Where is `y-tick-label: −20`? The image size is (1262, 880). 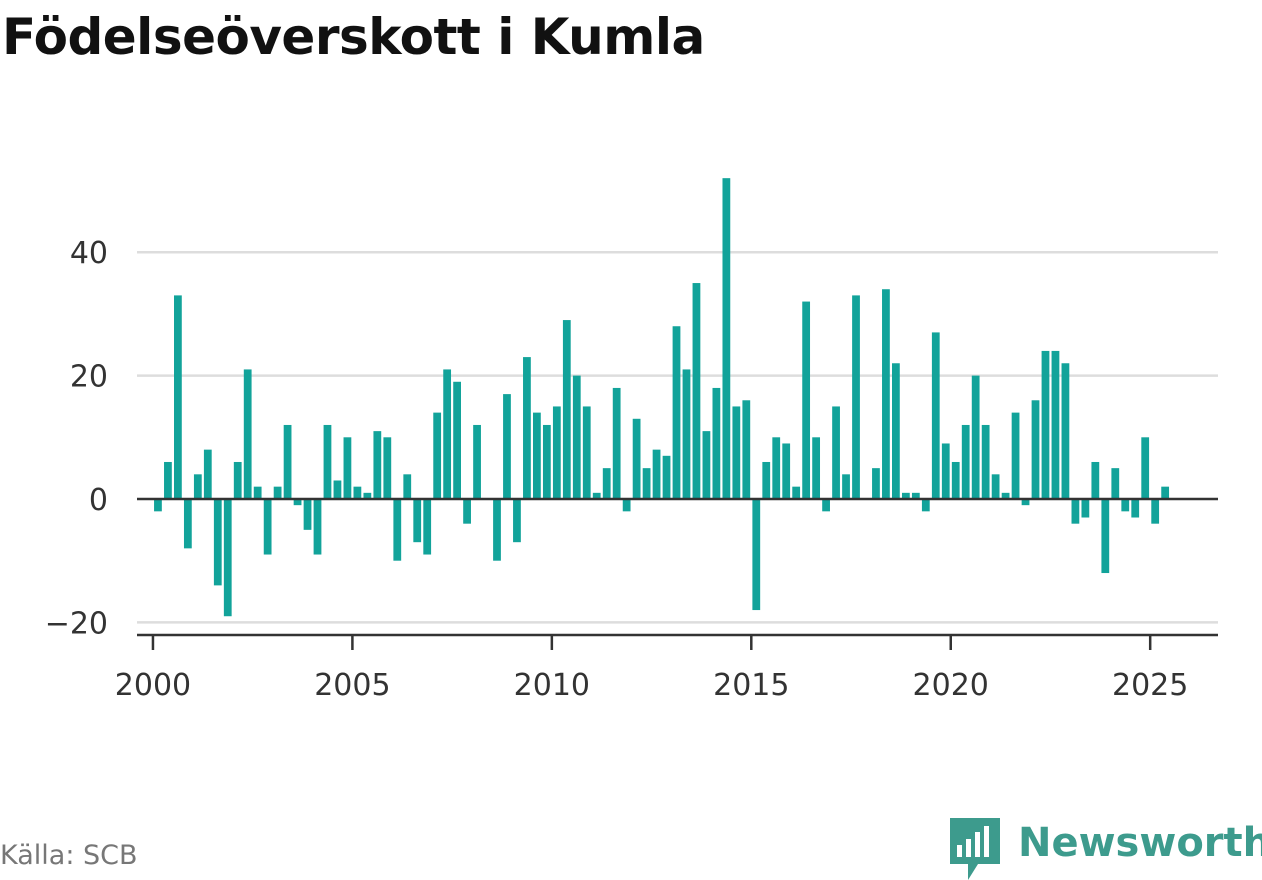 y-tick-label: −20 is located at coordinates (76, 623).